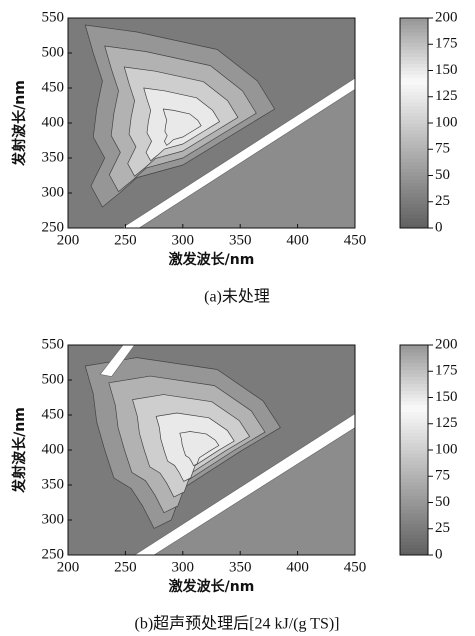 This screenshot has height=636, width=475. What do you see at coordinates (439, 554) in the screenshot?
I see `colorbar-tick-label: 0` at bounding box center [439, 554].